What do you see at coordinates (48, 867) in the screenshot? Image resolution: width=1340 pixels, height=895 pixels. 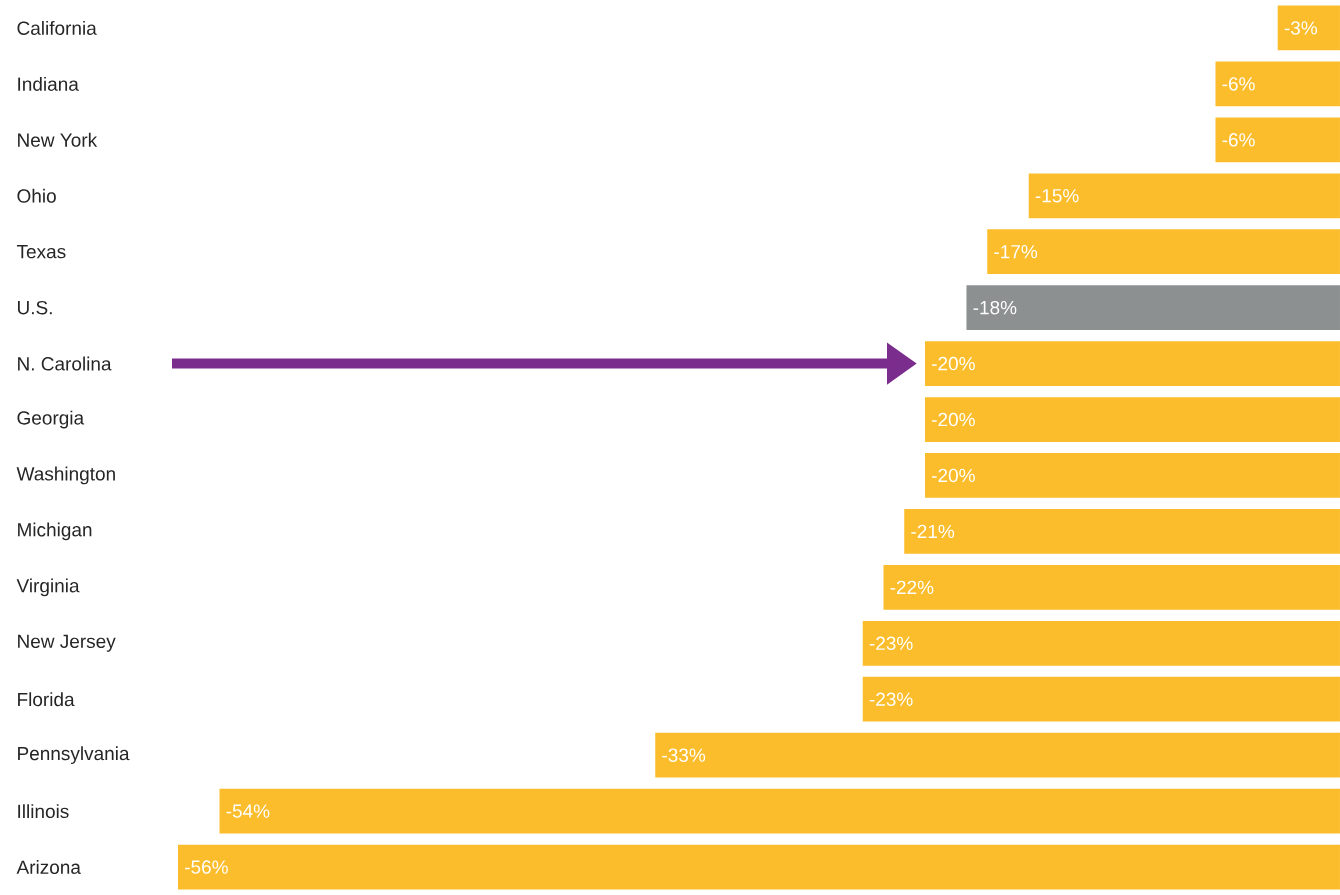 I see `y-tick-label: Arizona` at bounding box center [48, 867].